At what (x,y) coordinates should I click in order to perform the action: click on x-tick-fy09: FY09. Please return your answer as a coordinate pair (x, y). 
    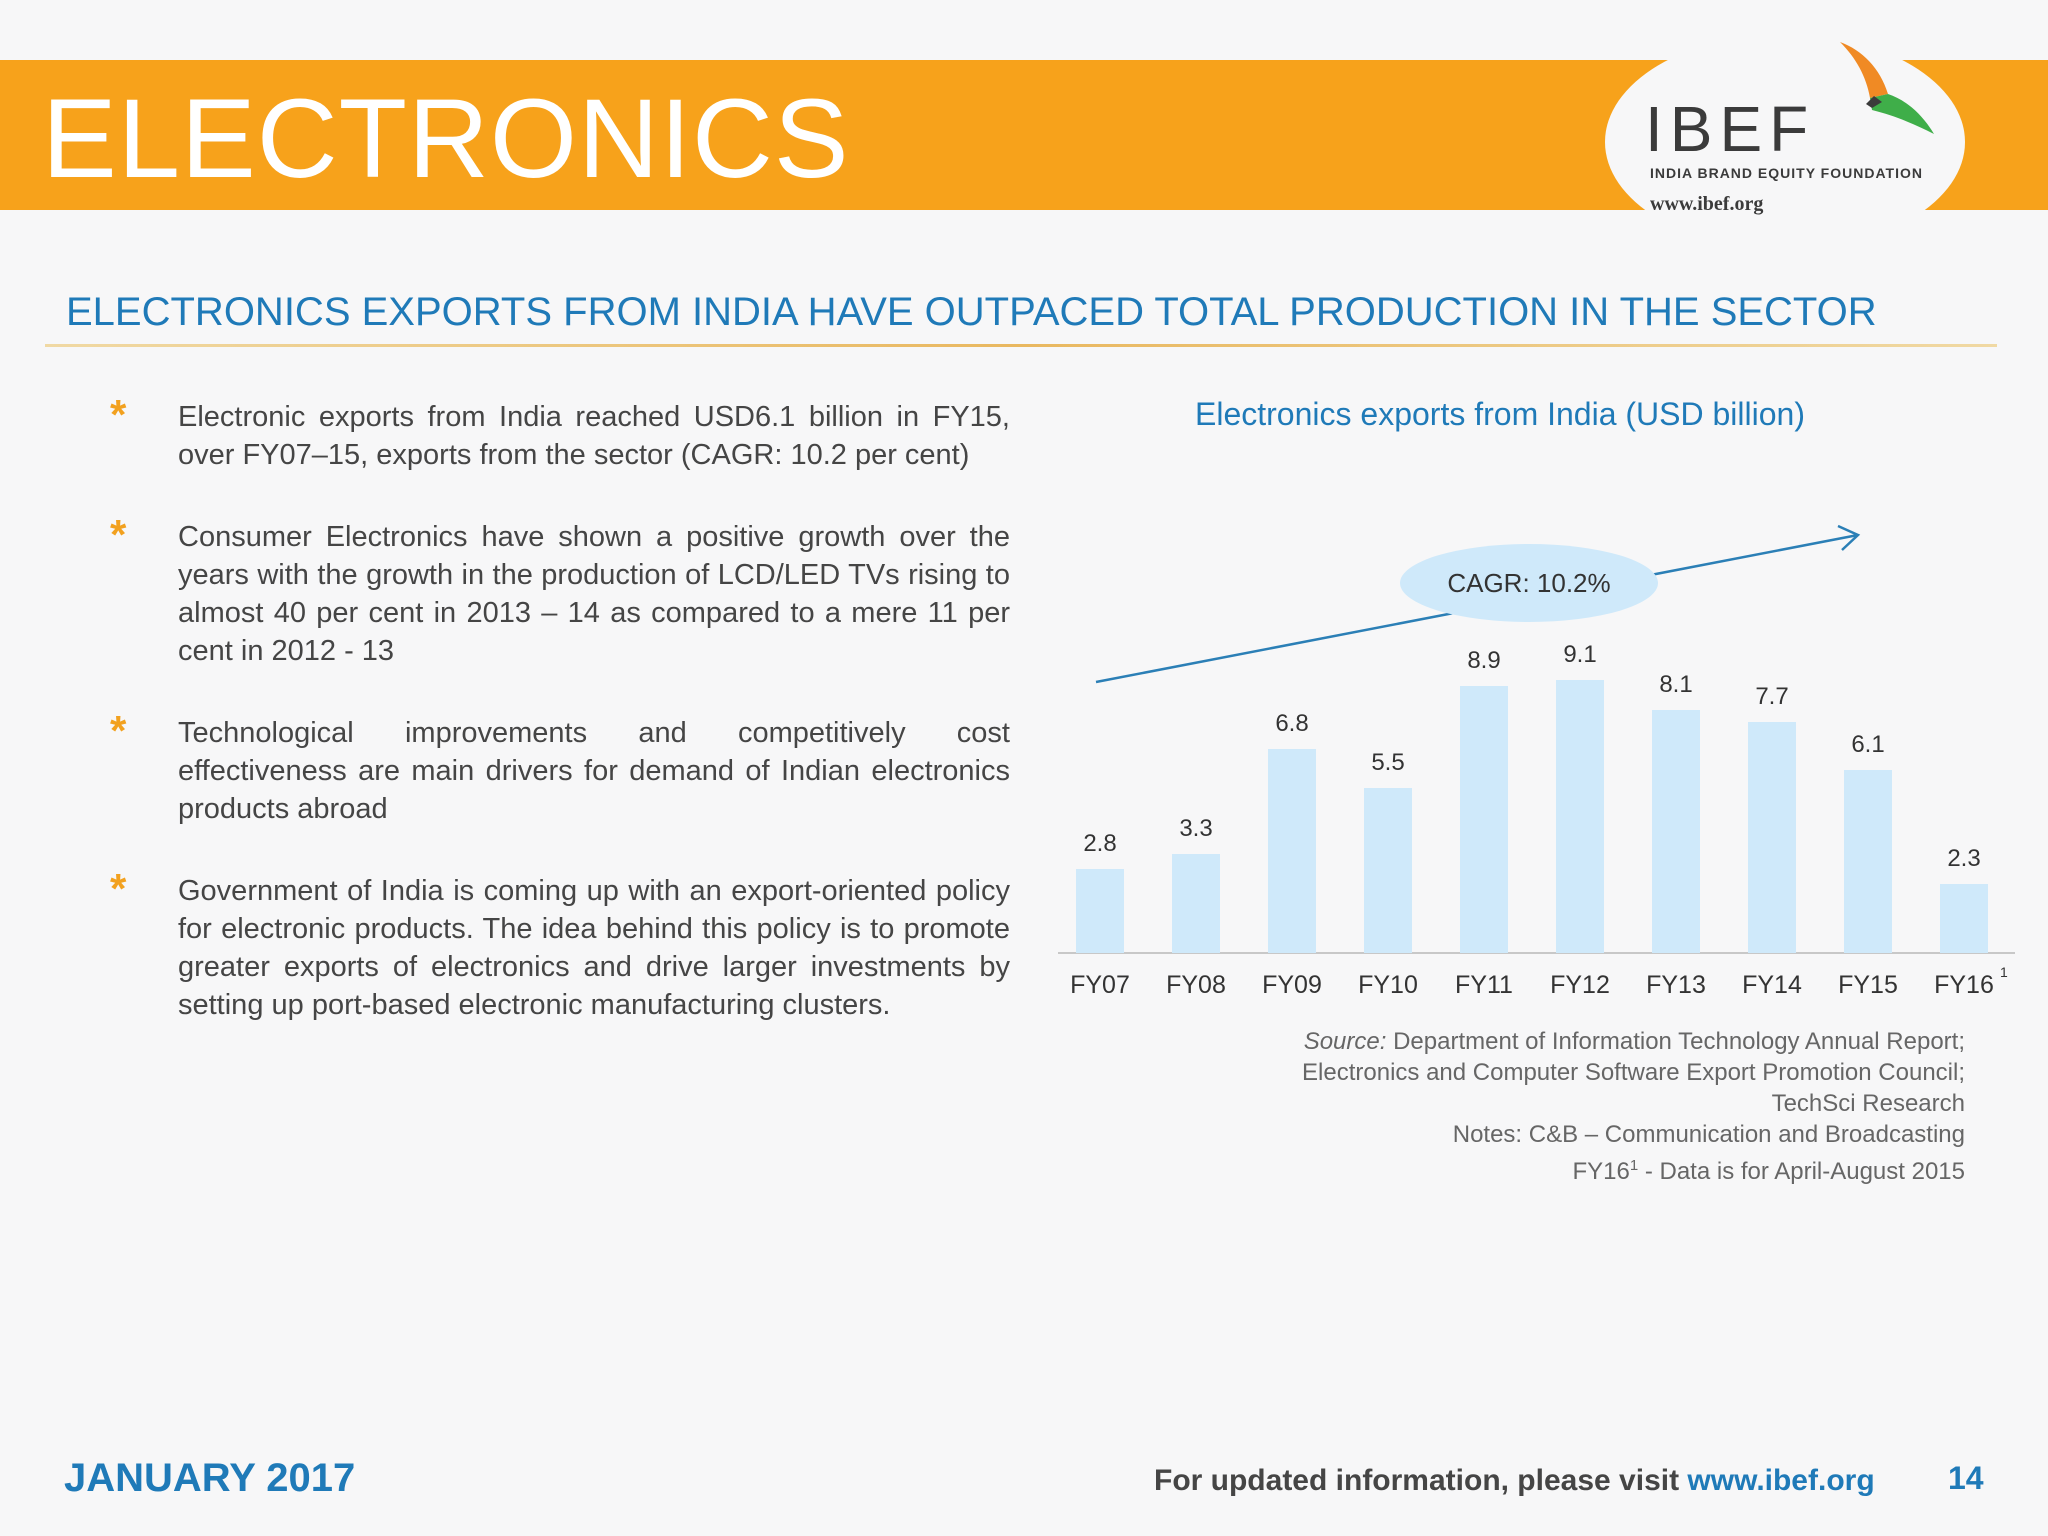
    Looking at the image, I should click on (1292, 985).